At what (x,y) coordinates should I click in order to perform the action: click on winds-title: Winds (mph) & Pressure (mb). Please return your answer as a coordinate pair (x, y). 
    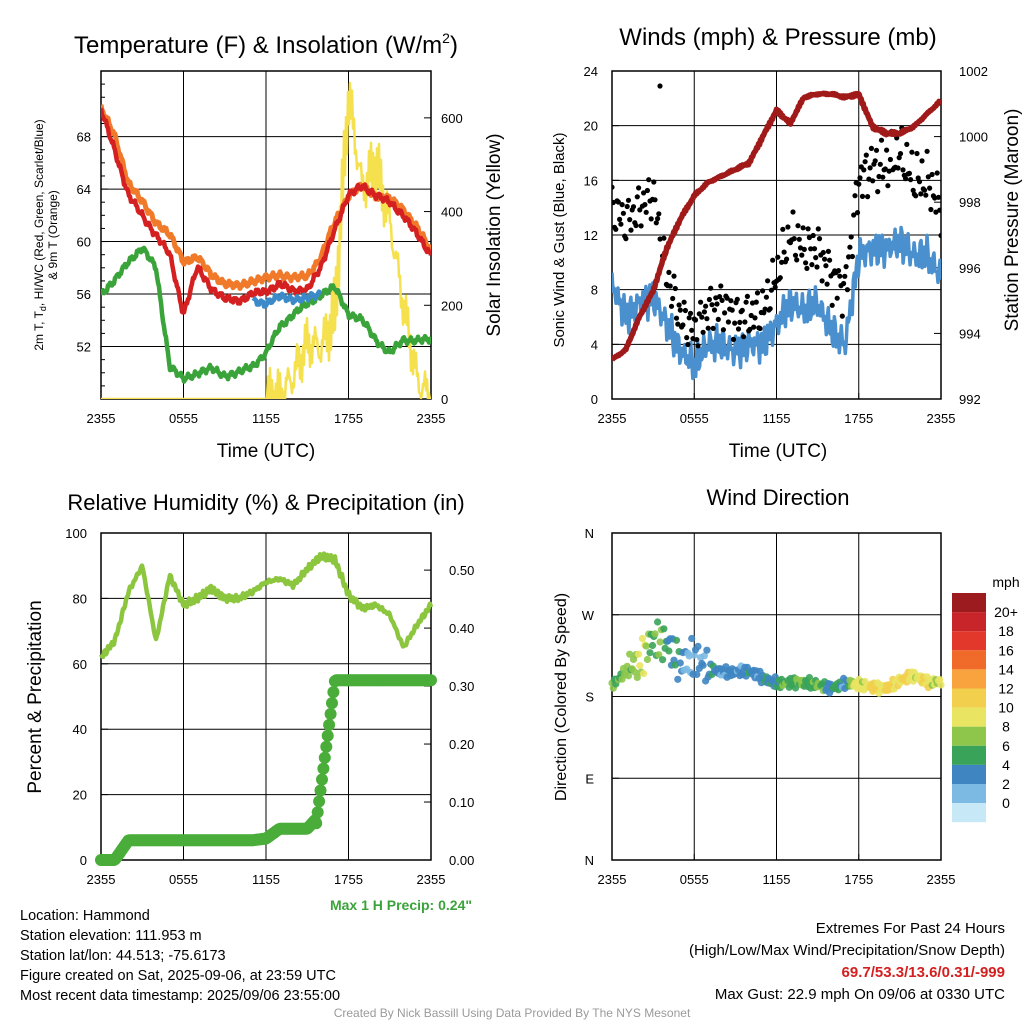
    Looking at the image, I should click on (777, 37).